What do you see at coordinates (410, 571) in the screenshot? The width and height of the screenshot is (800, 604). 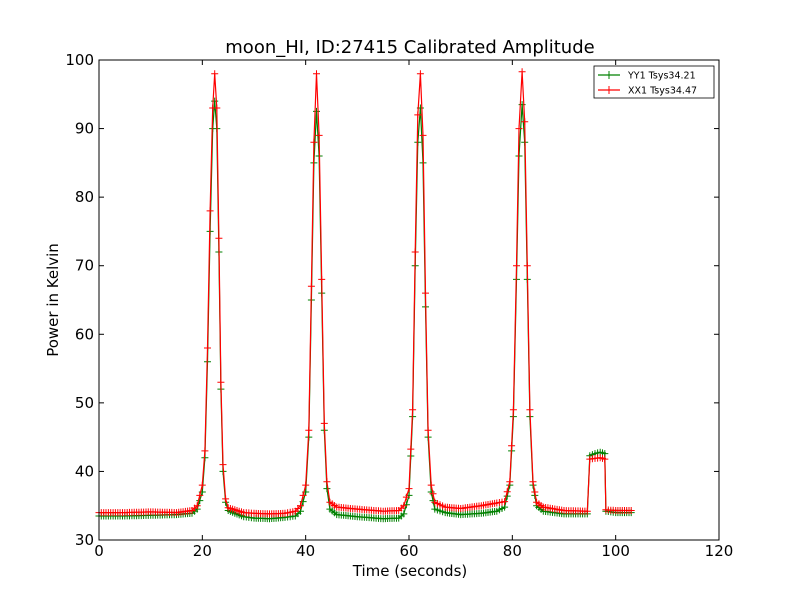 I see `x-axis-label: Time (seconds)` at bounding box center [410, 571].